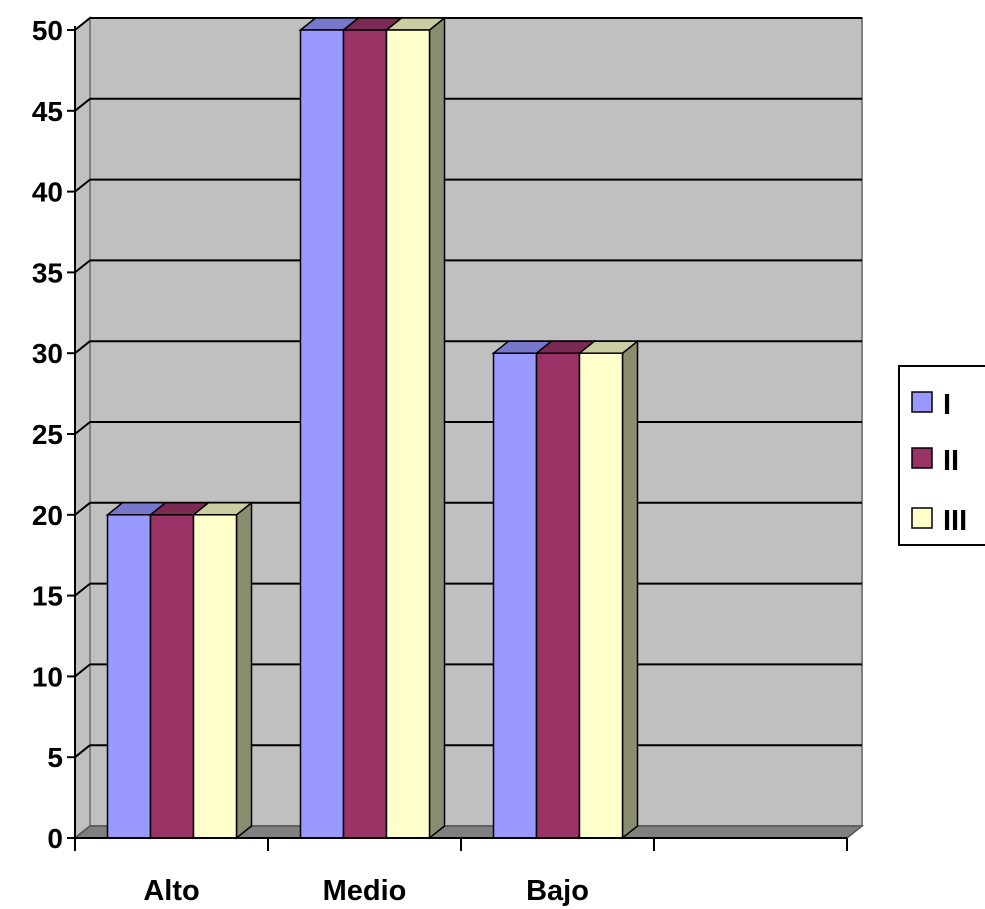 Image resolution: width=985 pixels, height=909 pixels. I want to click on x-category-labels: Alto Medio Bajo, so click(366, 891).